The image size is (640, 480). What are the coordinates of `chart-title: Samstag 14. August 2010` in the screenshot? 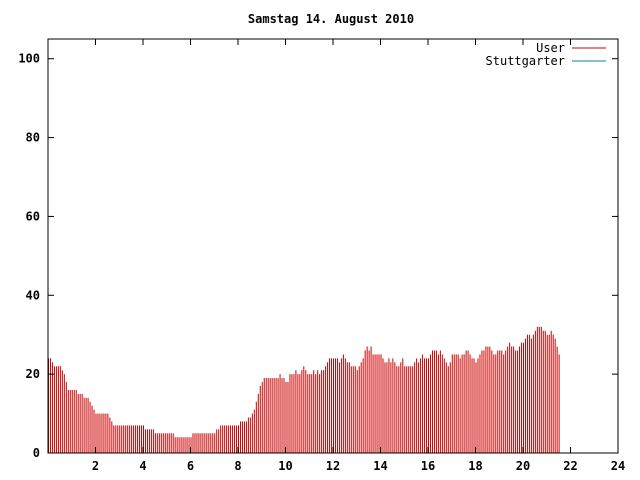 It's located at (331, 19).